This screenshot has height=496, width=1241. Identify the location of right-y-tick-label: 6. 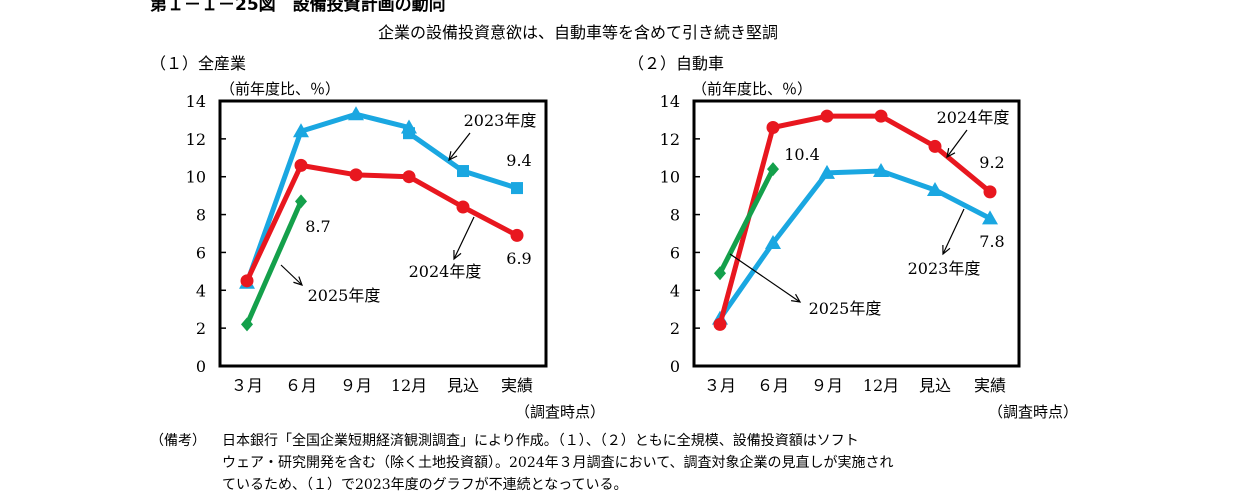
(675, 252).